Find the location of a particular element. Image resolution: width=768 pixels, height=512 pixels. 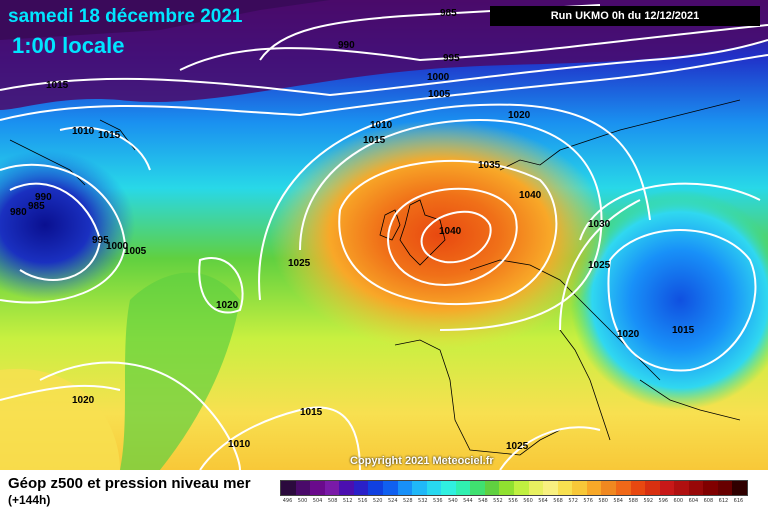

scale-label: 544 is located at coordinates (468, 501).